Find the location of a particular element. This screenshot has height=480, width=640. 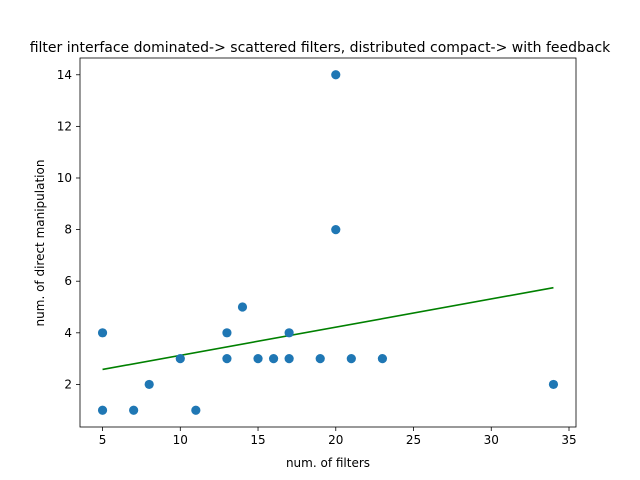

x-tick-label: 15 is located at coordinates (257, 440).